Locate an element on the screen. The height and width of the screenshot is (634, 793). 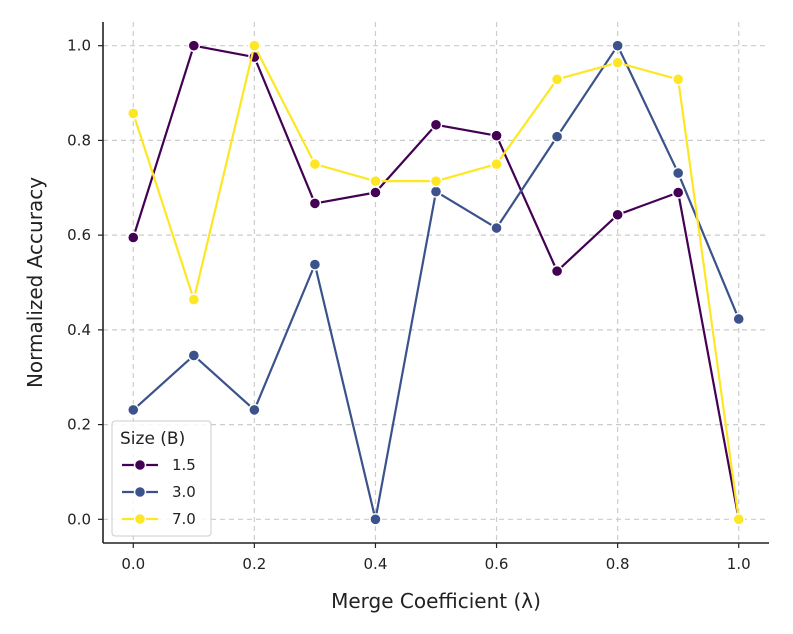
legend-title: Size (B) is located at coordinates (152, 439).